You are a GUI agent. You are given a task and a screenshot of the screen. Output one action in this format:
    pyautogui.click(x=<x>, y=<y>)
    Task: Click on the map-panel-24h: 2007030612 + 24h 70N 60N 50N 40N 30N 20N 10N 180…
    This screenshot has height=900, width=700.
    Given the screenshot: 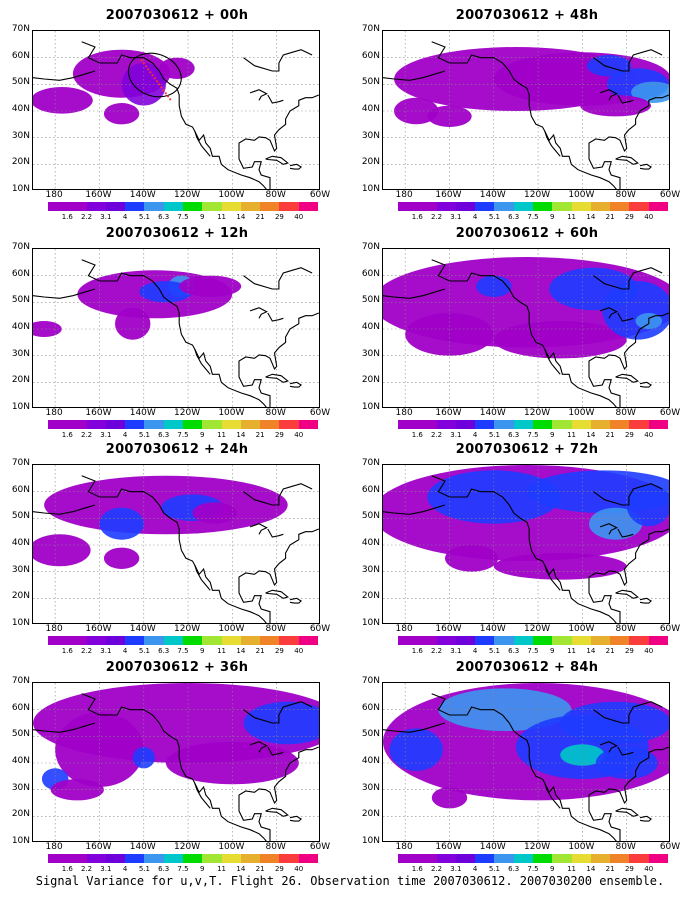 What is the action you would take?
    pyautogui.click(x=172, y=545)
    